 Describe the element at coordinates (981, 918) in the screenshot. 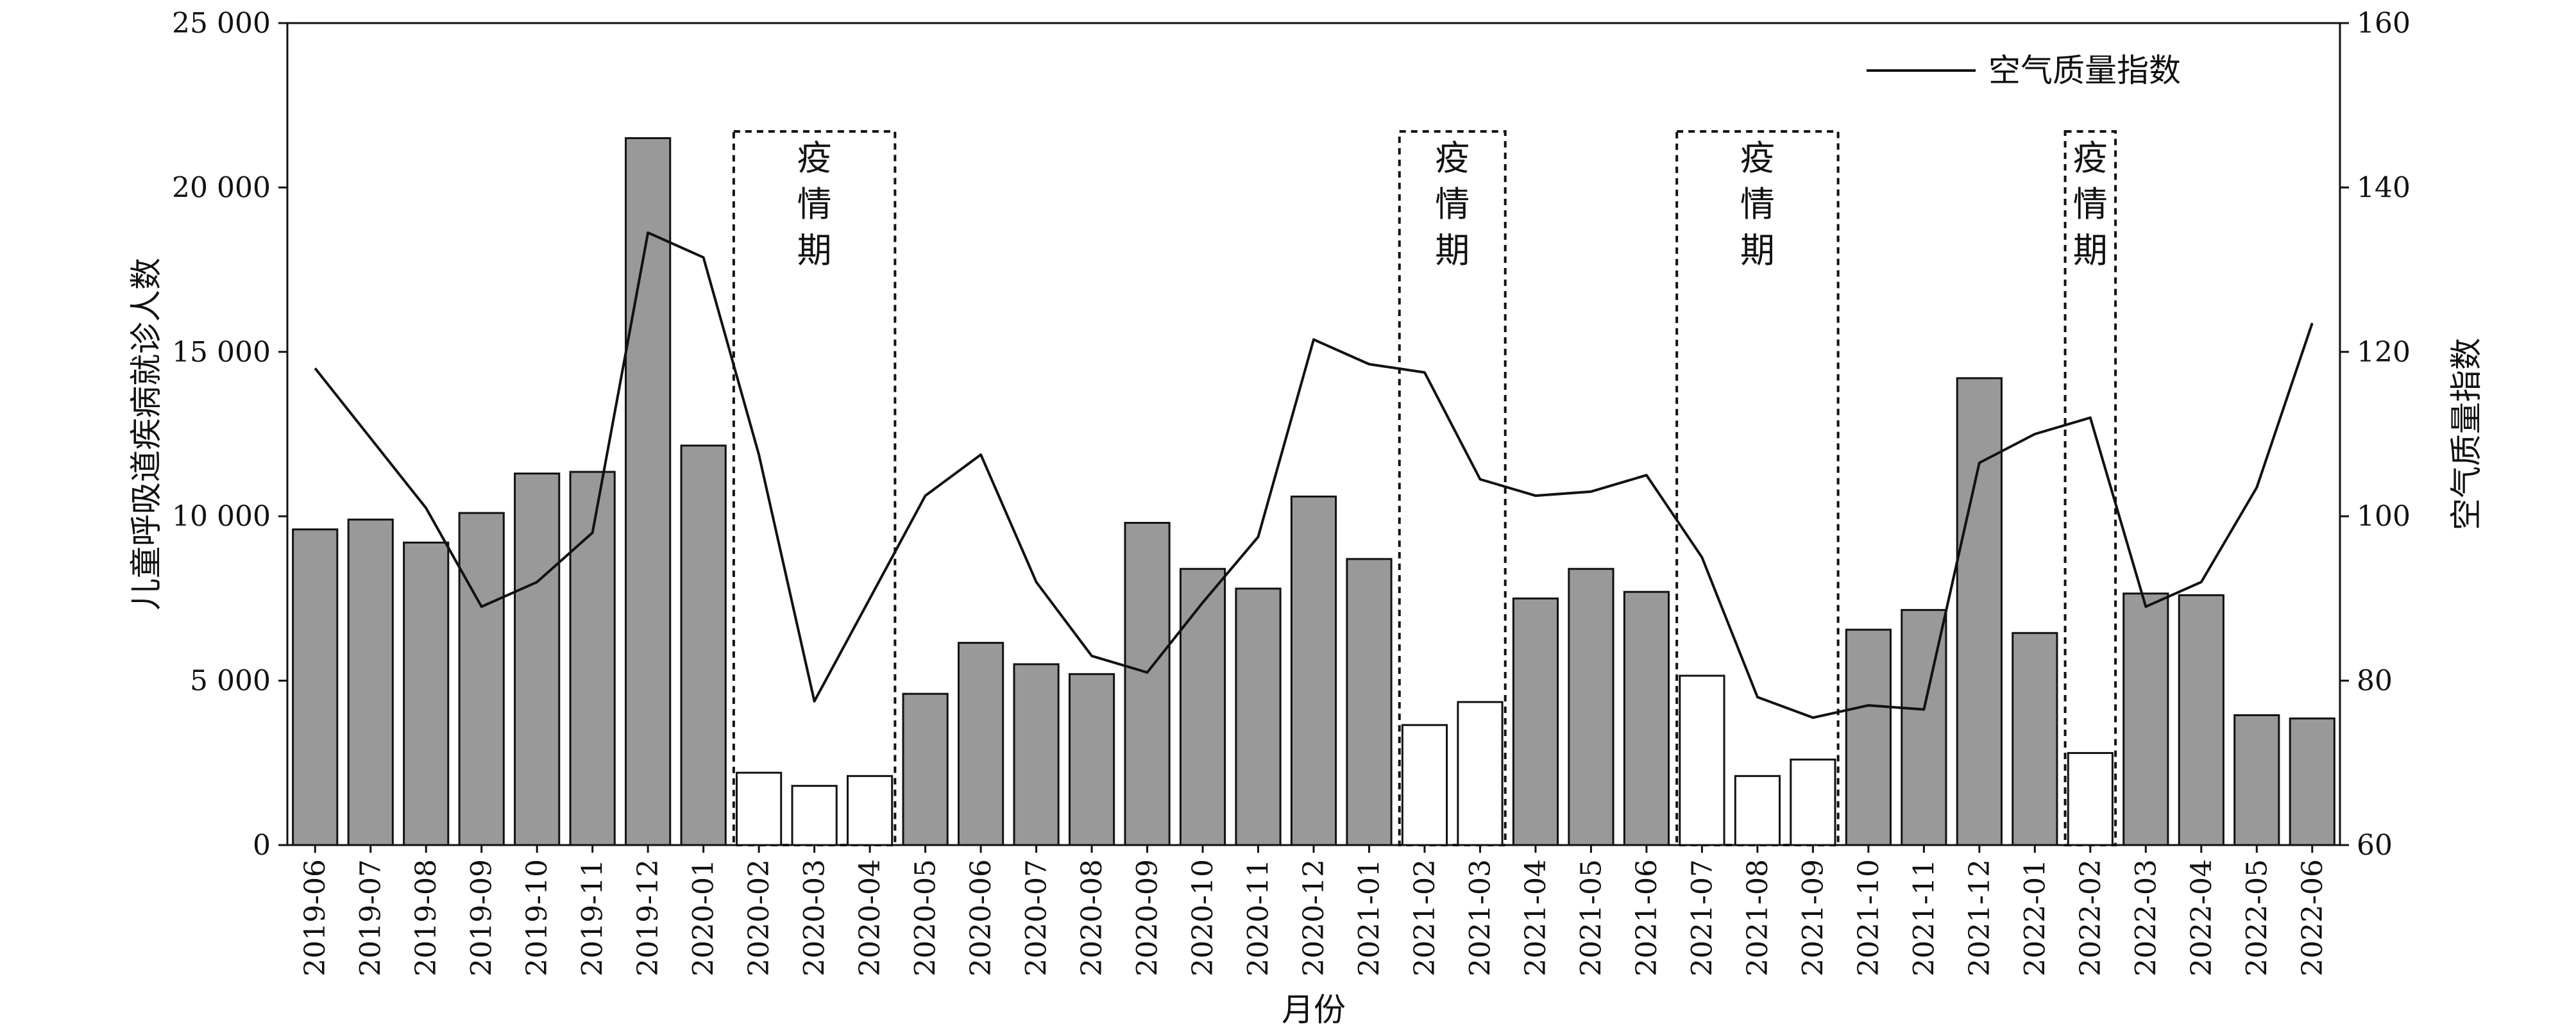

I see `x-tick-label: 2020-06` at that location.